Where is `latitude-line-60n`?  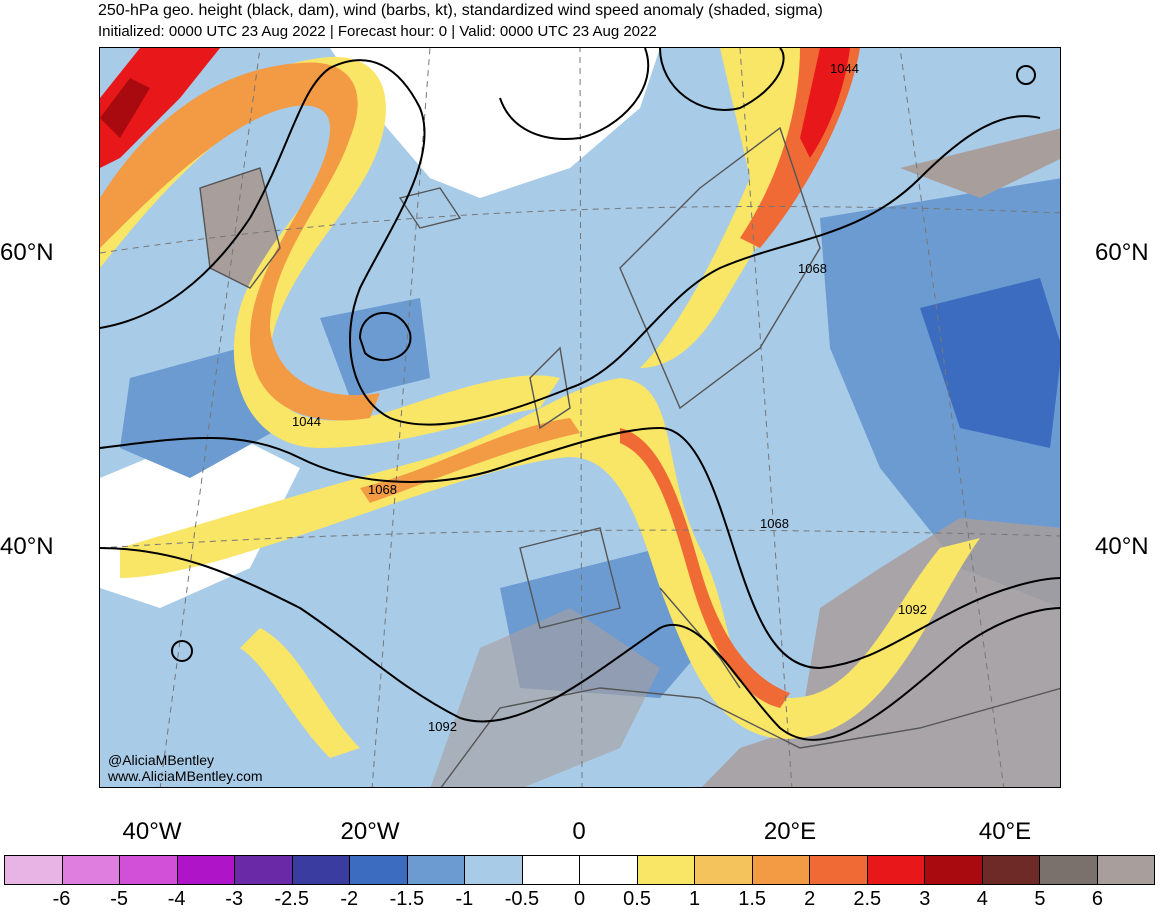
latitude-line-60n is located at coordinates (580, 229).